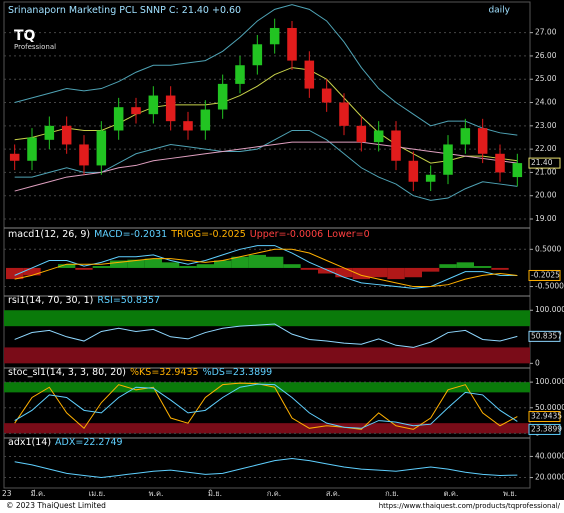 This screenshot has height=513, width=564. What do you see at coordinates (49, 234) in the screenshot?
I see `title-part: macd1(12, 26, 9)` at bounding box center [49, 234].